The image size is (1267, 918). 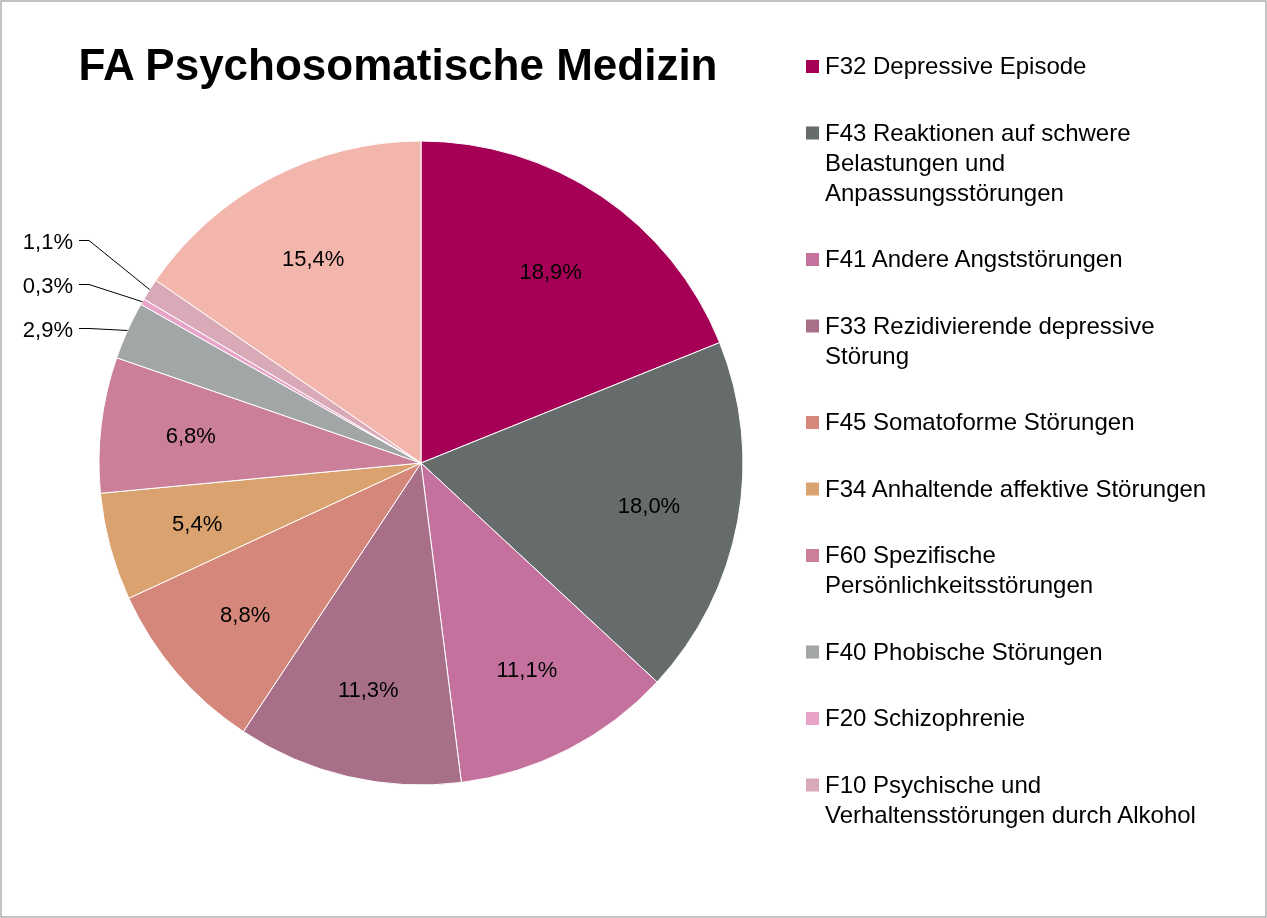 What do you see at coordinates (398, 64) in the screenshot?
I see `chart-title: FA Psychosomatische Medizin` at bounding box center [398, 64].